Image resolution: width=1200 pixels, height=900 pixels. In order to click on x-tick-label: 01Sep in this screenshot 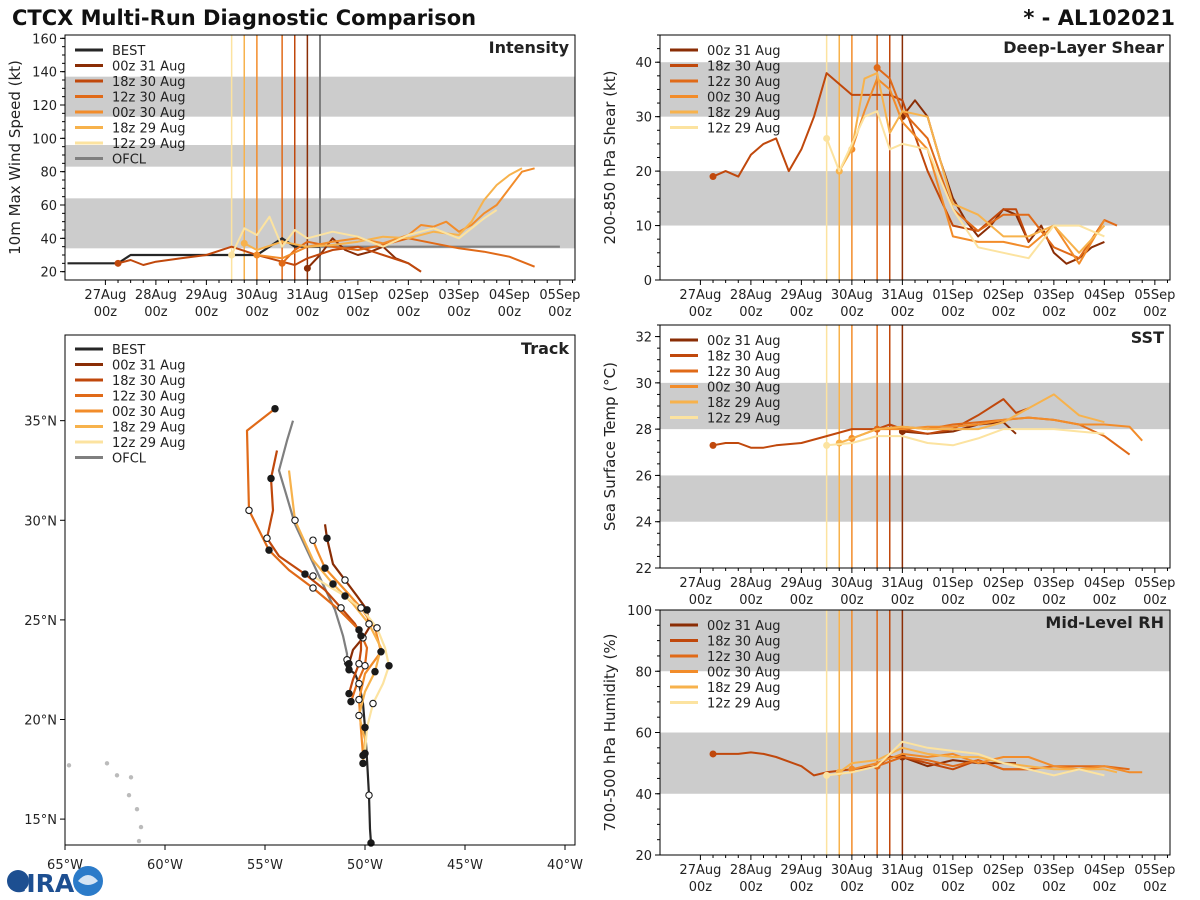, I will do `click(952, 583)`.